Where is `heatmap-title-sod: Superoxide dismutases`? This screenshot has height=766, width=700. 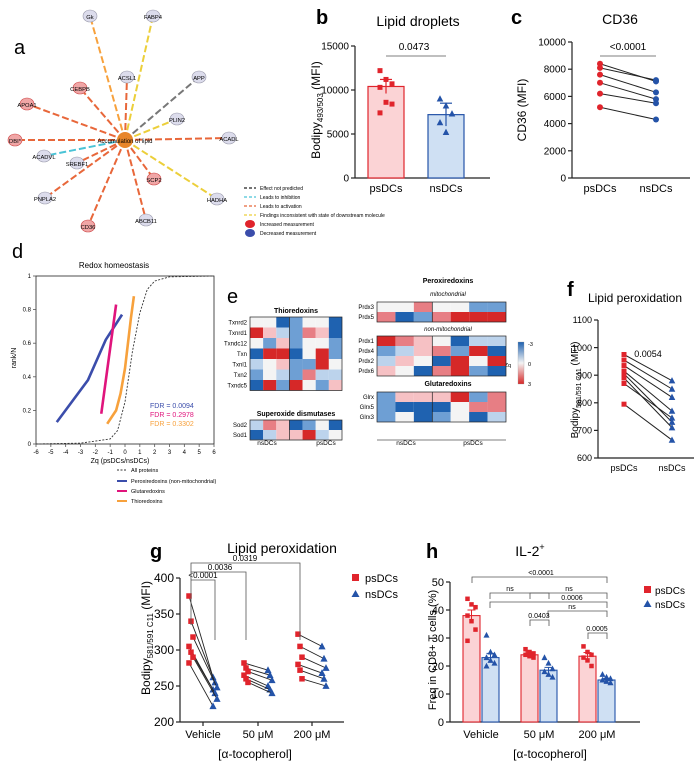 heatmap-title-sod: Superoxide dismutases is located at coordinates (296, 414).